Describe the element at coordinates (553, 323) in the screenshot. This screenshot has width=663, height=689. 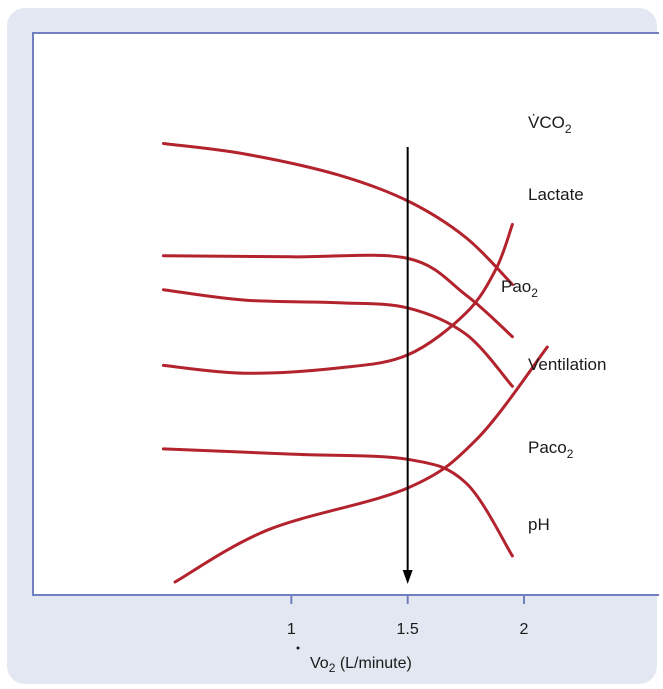
I see `series-labels: V̇CO2 Lactate Pao2 Ventilation Paco2 pH` at that location.